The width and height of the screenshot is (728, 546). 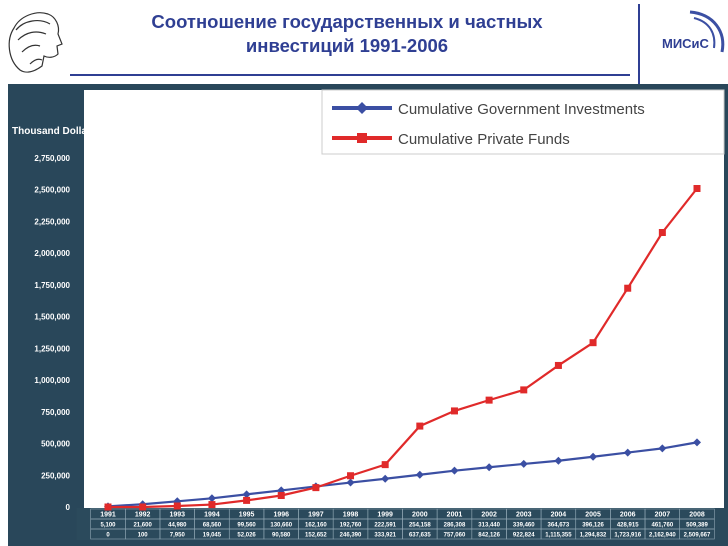 What do you see at coordinates (402, 474) in the screenshot?
I see `series-line-government` at bounding box center [402, 474].